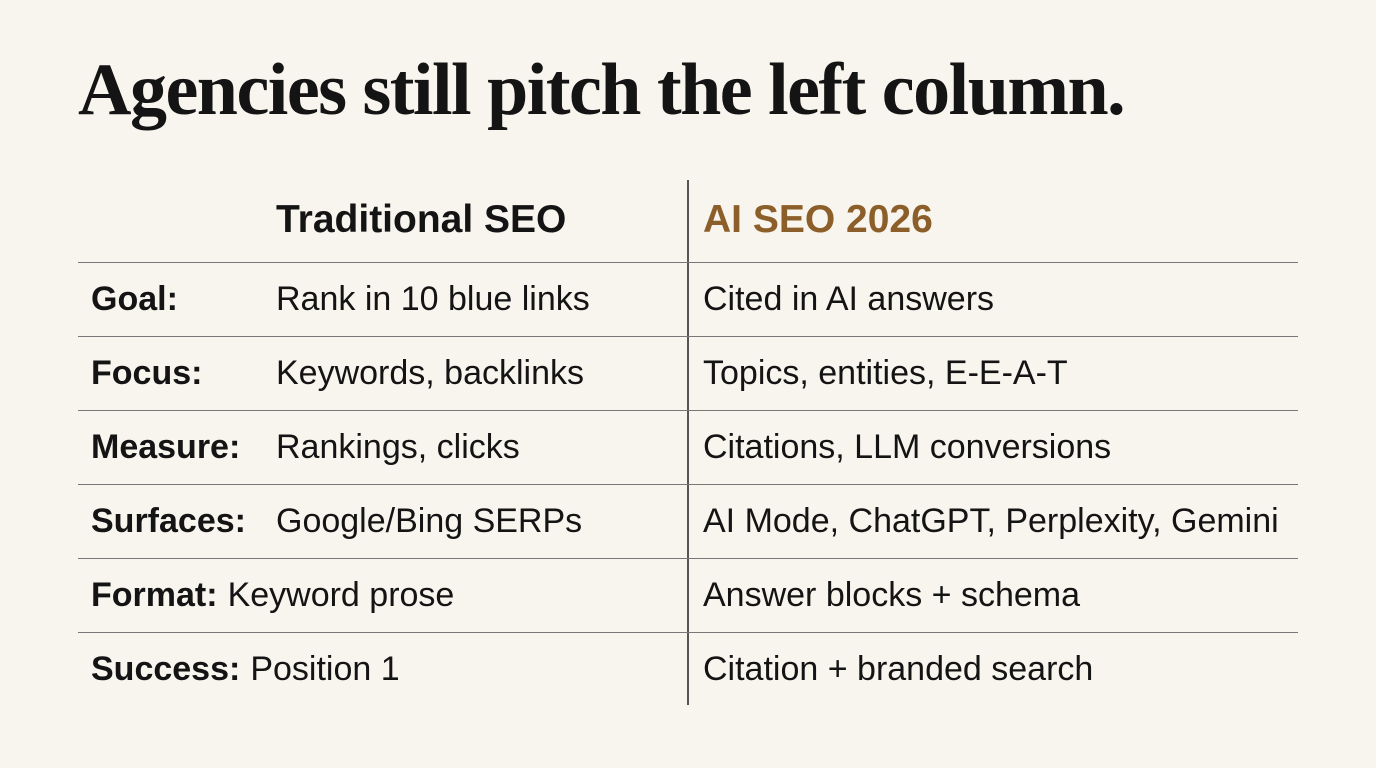 This screenshot has height=768, width=1376. What do you see at coordinates (688, 442) in the screenshot?
I see `column-divider` at bounding box center [688, 442].